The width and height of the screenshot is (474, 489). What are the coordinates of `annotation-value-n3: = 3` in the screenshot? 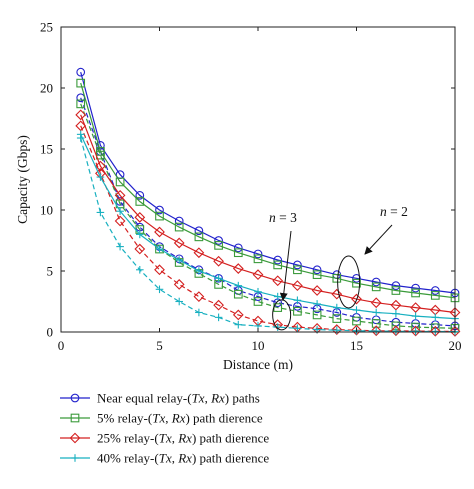 It's located at (286, 217).